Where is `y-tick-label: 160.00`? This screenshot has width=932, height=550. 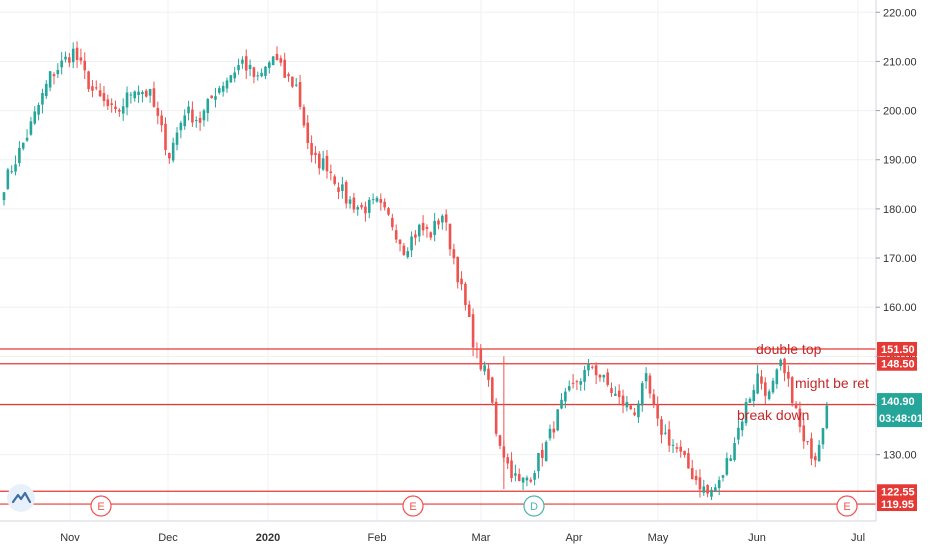
y-tick-label: 160.00 is located at coordinates (900, 308).